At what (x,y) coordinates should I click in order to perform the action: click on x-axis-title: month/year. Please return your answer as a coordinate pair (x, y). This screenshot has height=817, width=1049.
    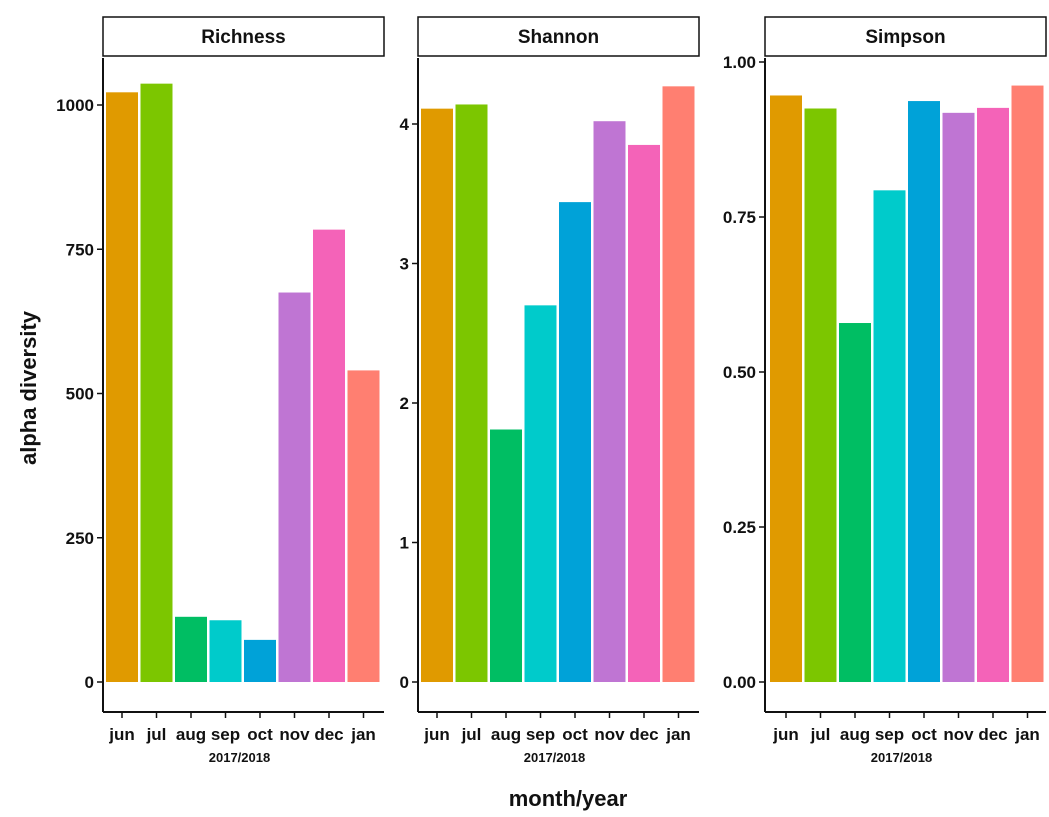
    Looking at the image, I should click on (568, 798).